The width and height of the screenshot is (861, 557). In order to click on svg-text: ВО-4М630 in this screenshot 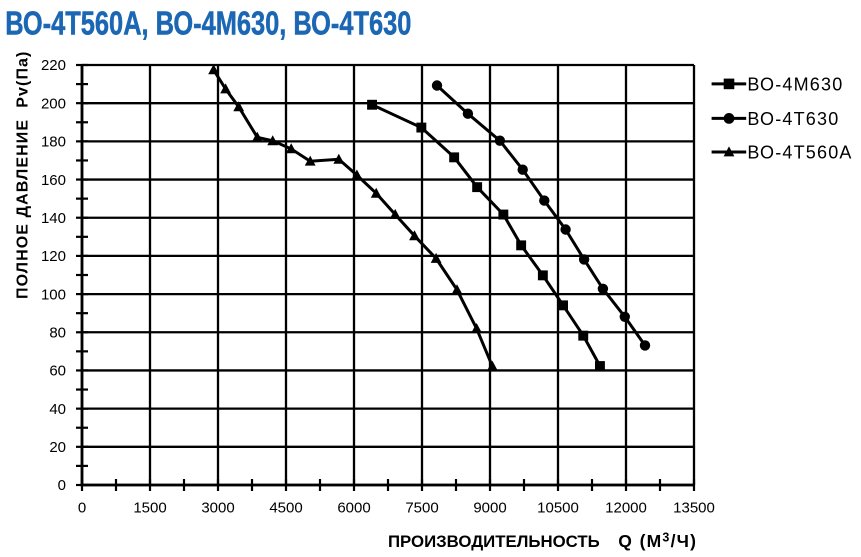, I will do `click(795, 84)`.